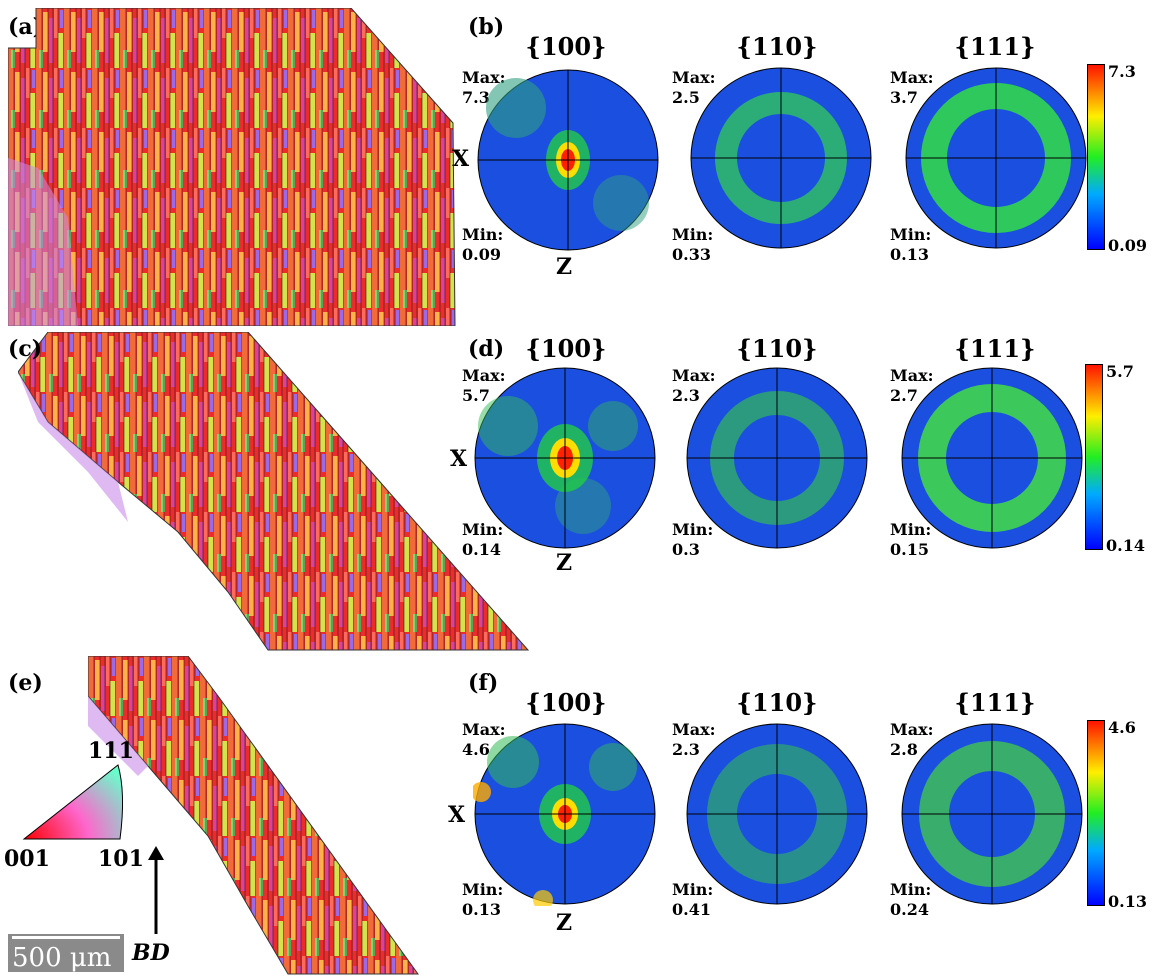 The width and height of the screenshot is (1154, 977). Describe the element at coordinates (1127, 245) in the screenshot. I see `colorbar-1-min: 0.09` at that location.